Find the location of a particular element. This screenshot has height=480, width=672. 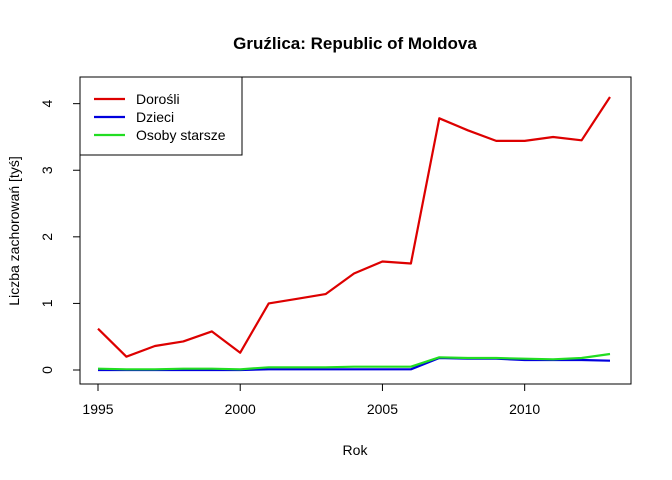

y-tick-label: 1 is located at coordinates (47, 303).